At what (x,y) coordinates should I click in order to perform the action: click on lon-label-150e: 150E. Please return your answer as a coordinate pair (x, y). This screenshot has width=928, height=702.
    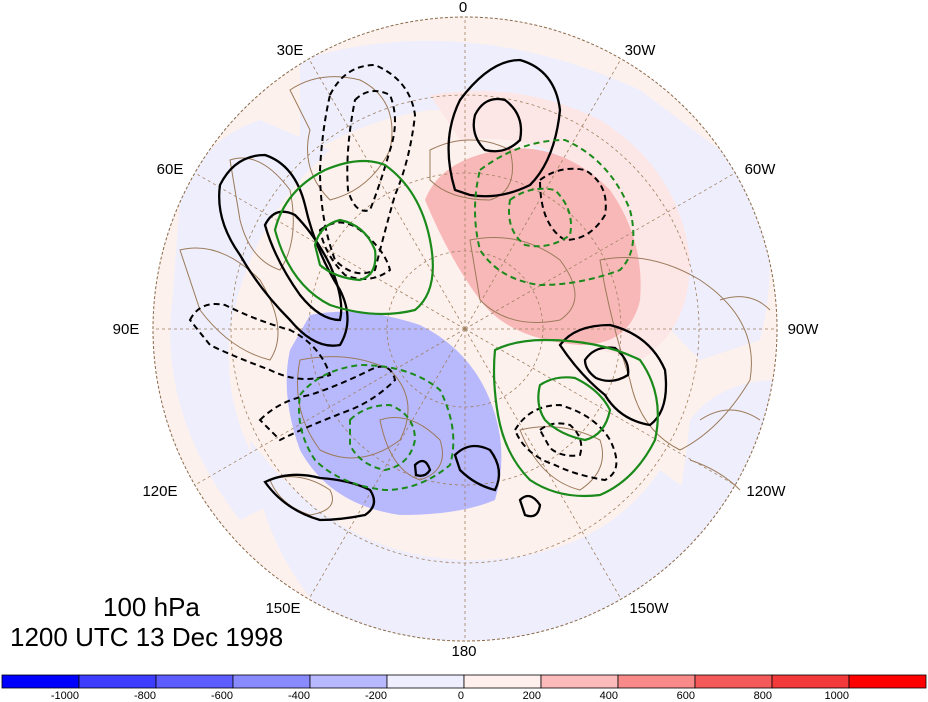
    Looking at the image, I should click on (282, 608).